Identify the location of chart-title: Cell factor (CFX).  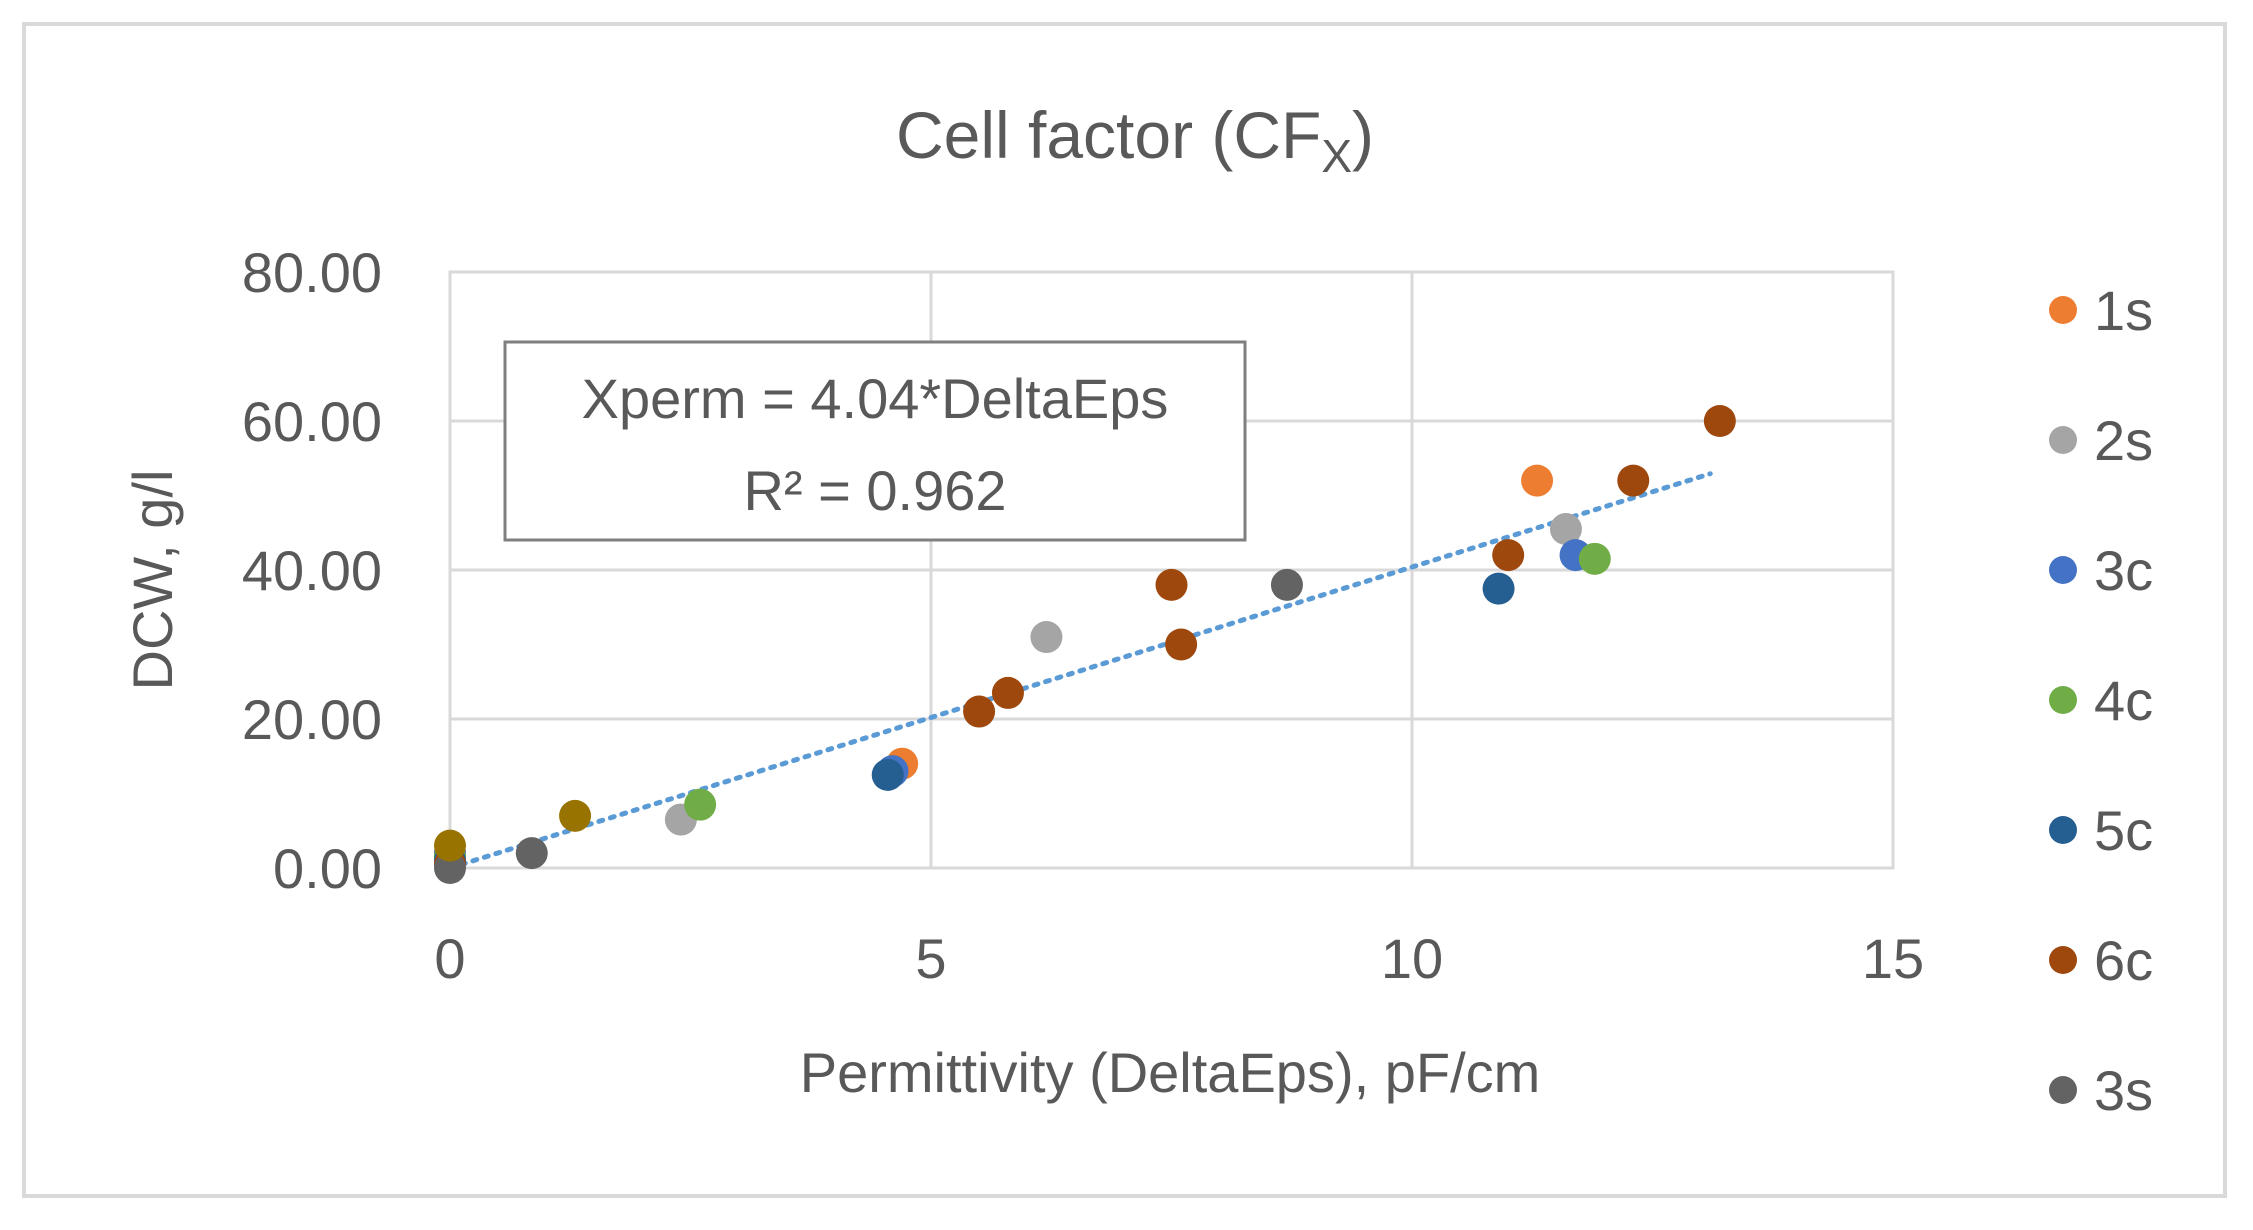
(1135, 140).